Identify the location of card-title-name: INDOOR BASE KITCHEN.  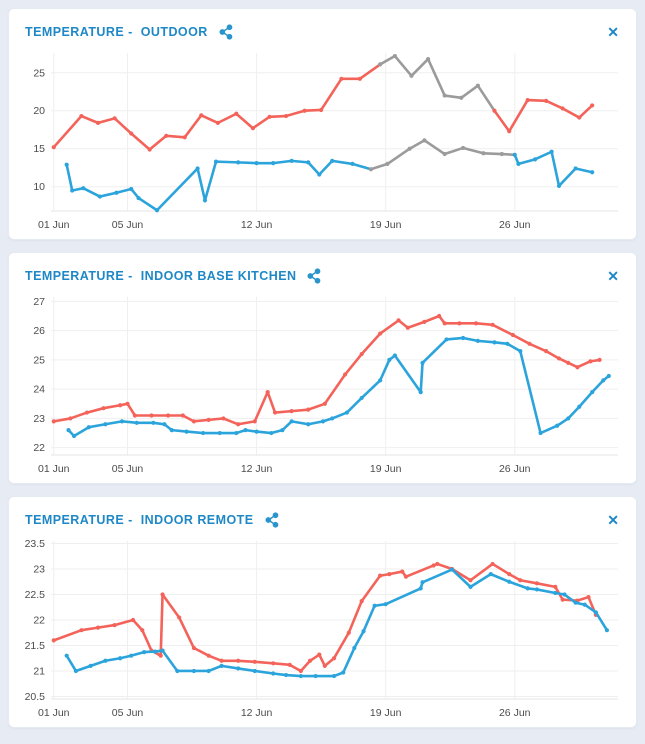
(218, 276).